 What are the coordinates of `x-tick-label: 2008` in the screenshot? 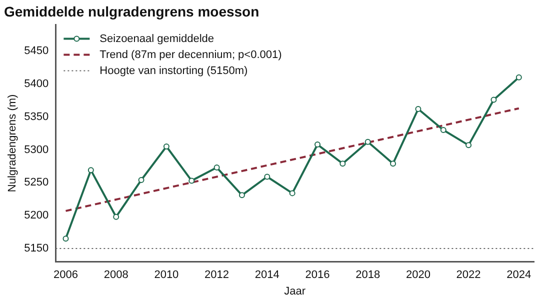 It's located at (116, 275).